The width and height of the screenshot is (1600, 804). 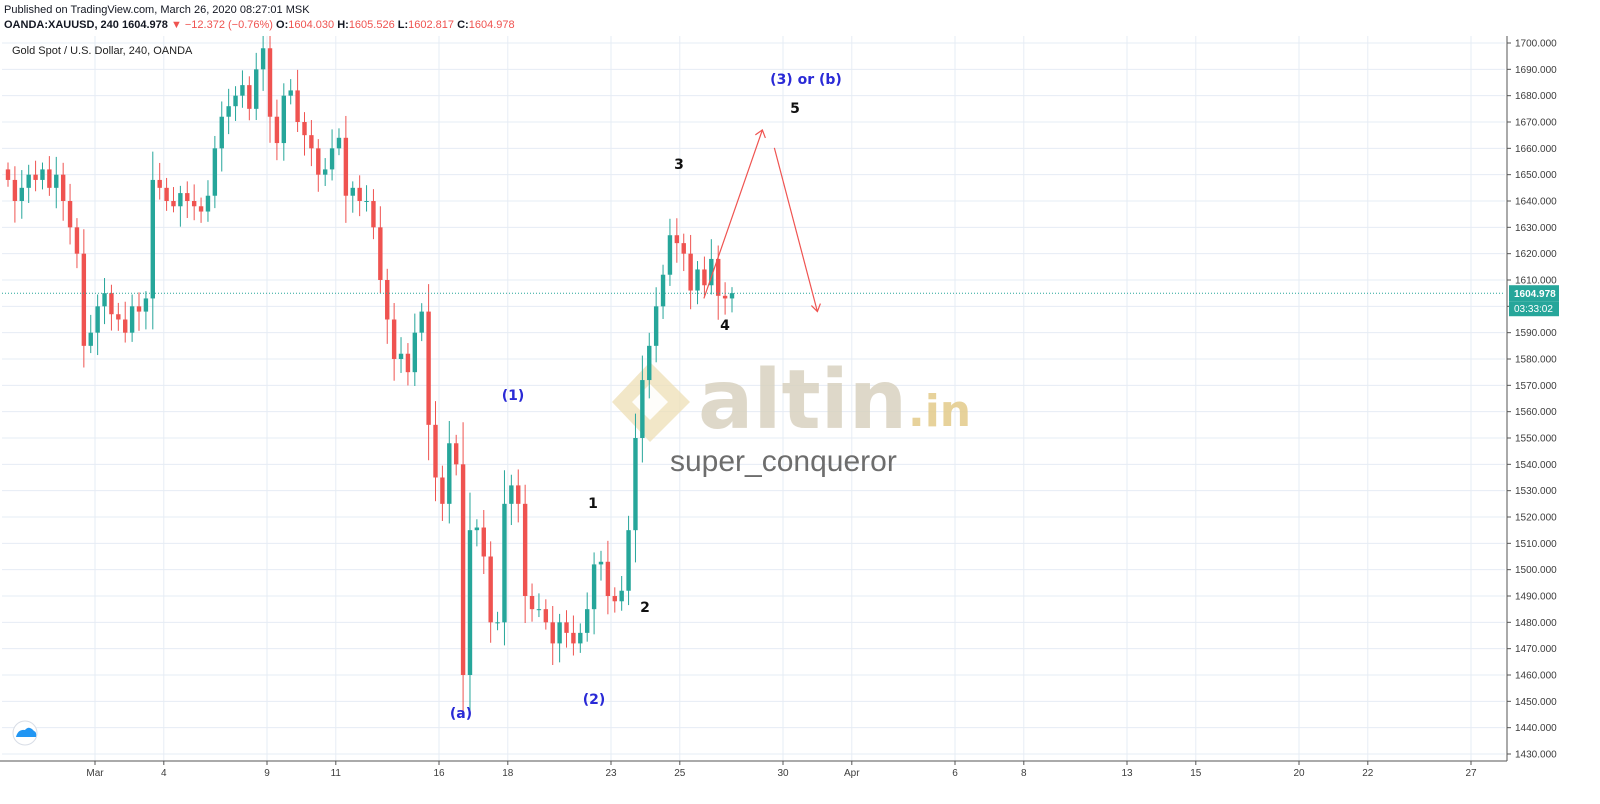 I want to click on chart-symbol-title: Gold Spot / U.S. Dollar, 240, OANDA, so click(x=102, y=51).